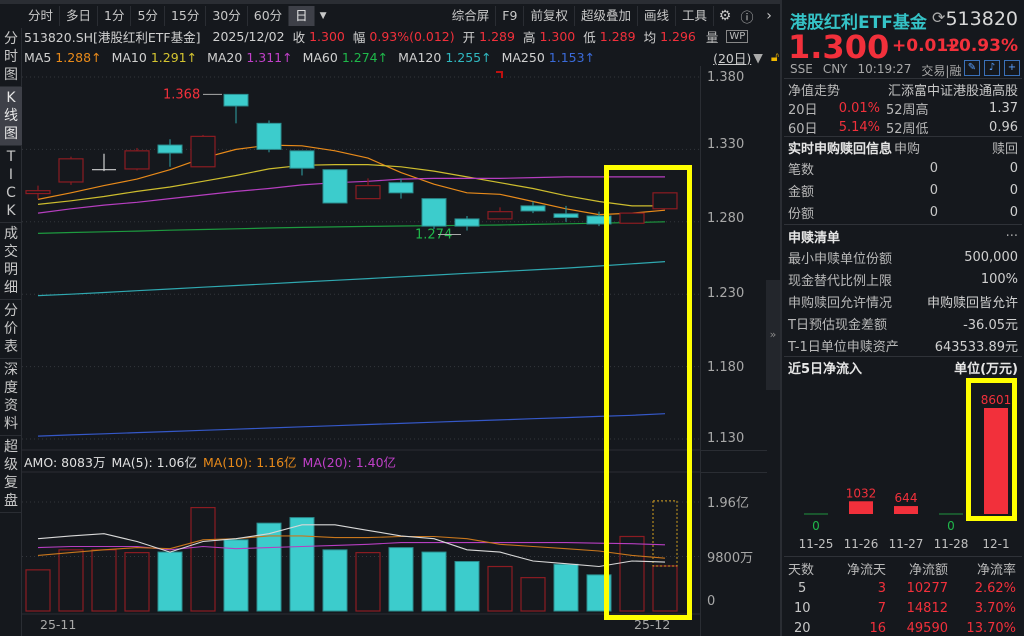 The height and width of the screenshot is (636, 1024). What do you see at coordinates (858, 23) in the screenshot?
I see `fund-name: 港股红利ETF基金` at bounding box center [858, 23].